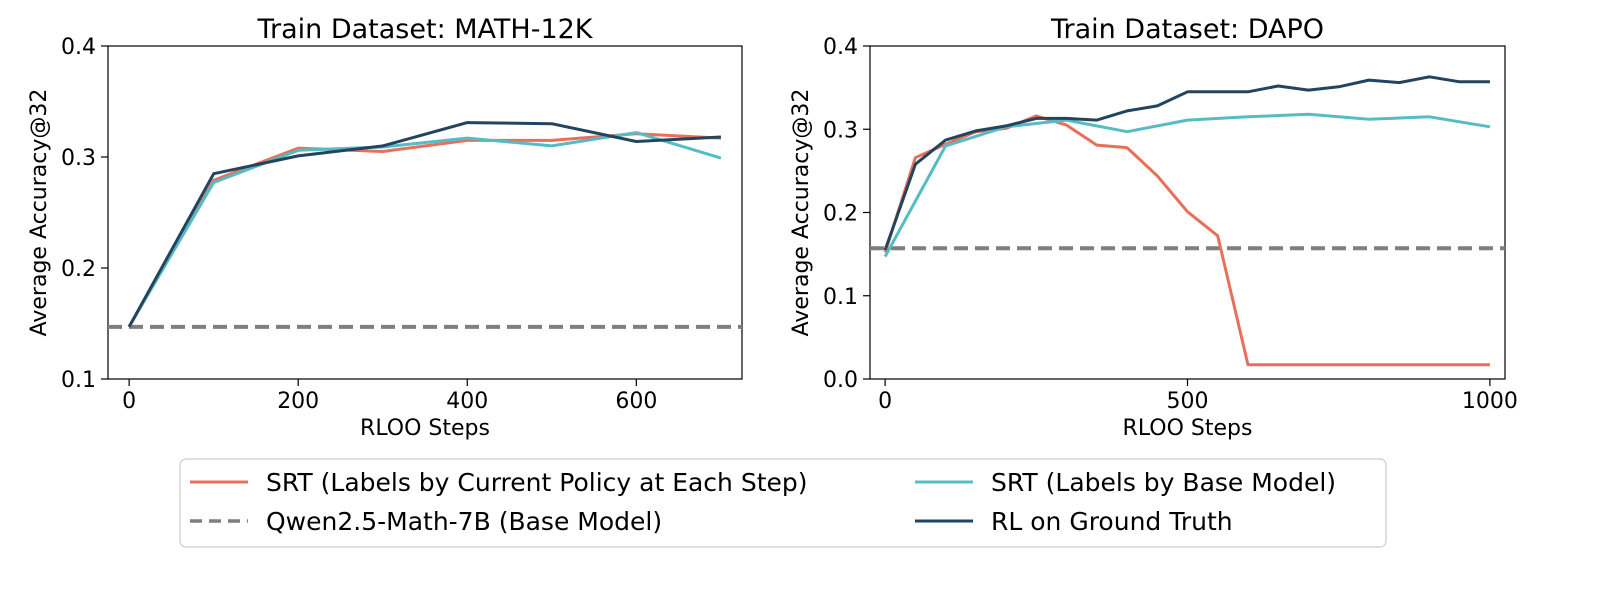 Image resolution: width=1606 pixels, height=592 pixels. I want to click on x-tick-label: 500, so click(1188, 401).